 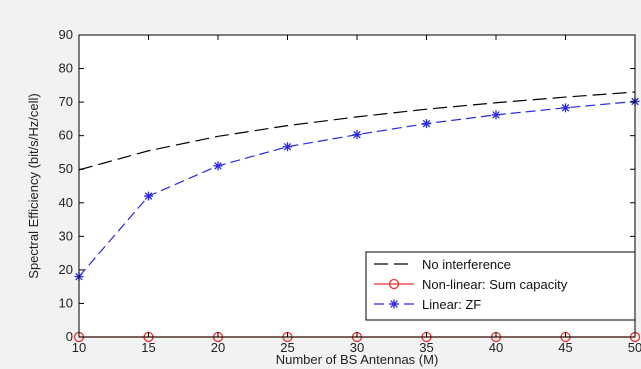 I want to click on x-tick-label: 25, so click(x=287, y=347).